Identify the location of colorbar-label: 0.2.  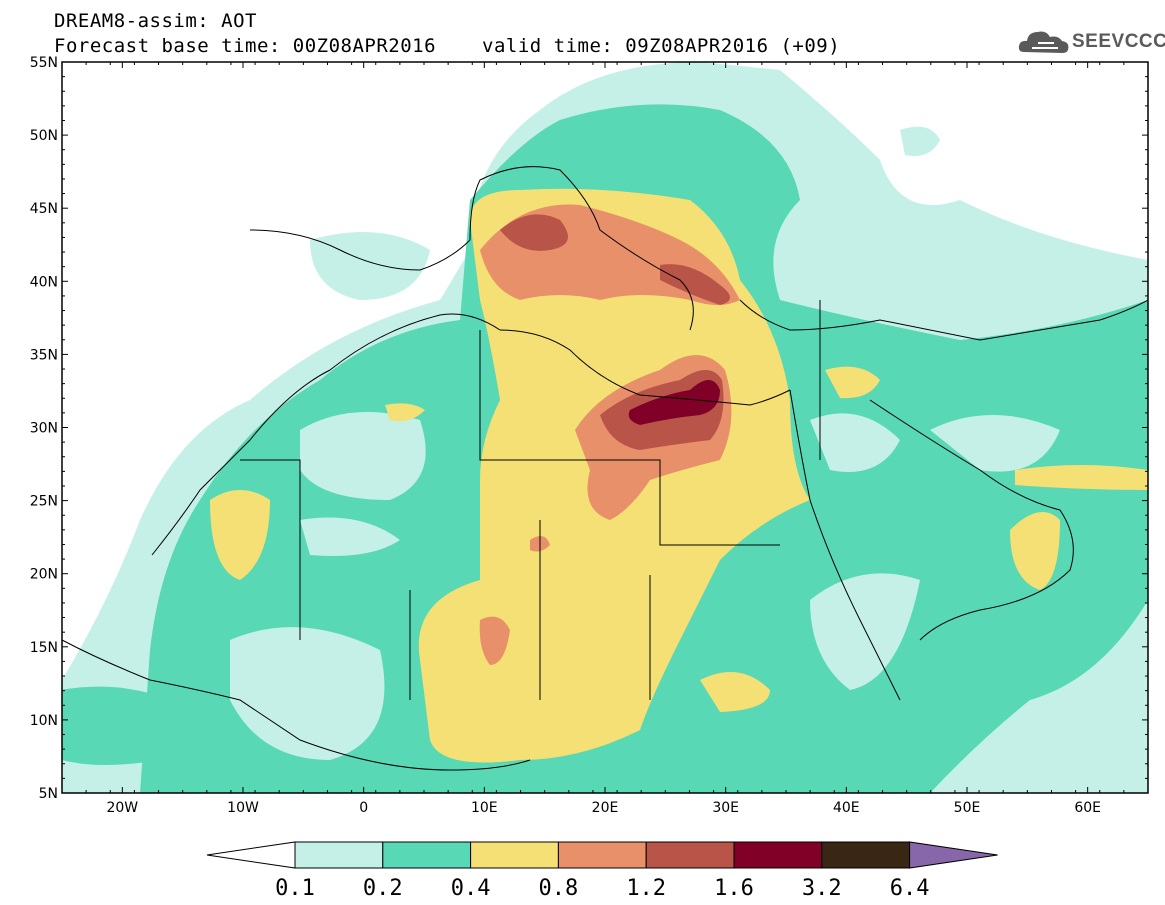
(383, 888).